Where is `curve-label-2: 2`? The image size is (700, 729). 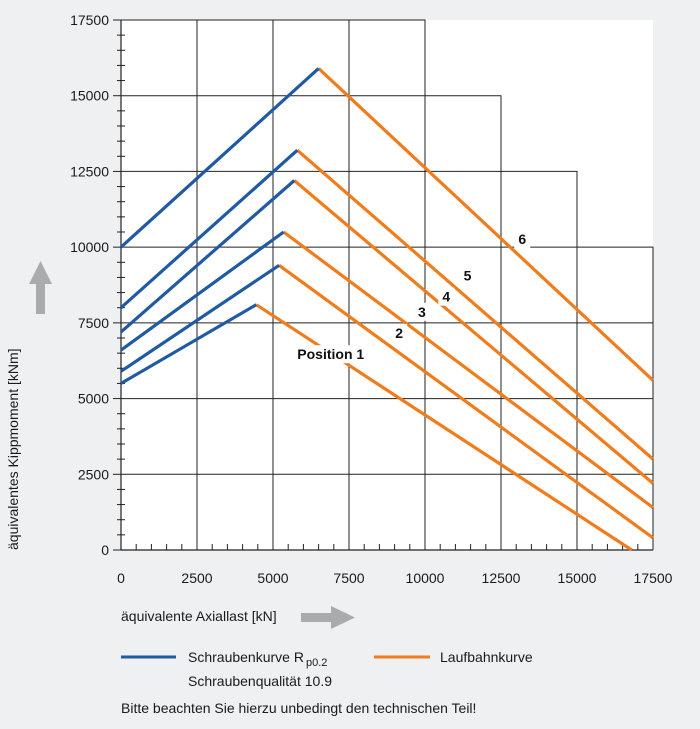 curve-label-2: 2 is located at coordinates (399, 333).